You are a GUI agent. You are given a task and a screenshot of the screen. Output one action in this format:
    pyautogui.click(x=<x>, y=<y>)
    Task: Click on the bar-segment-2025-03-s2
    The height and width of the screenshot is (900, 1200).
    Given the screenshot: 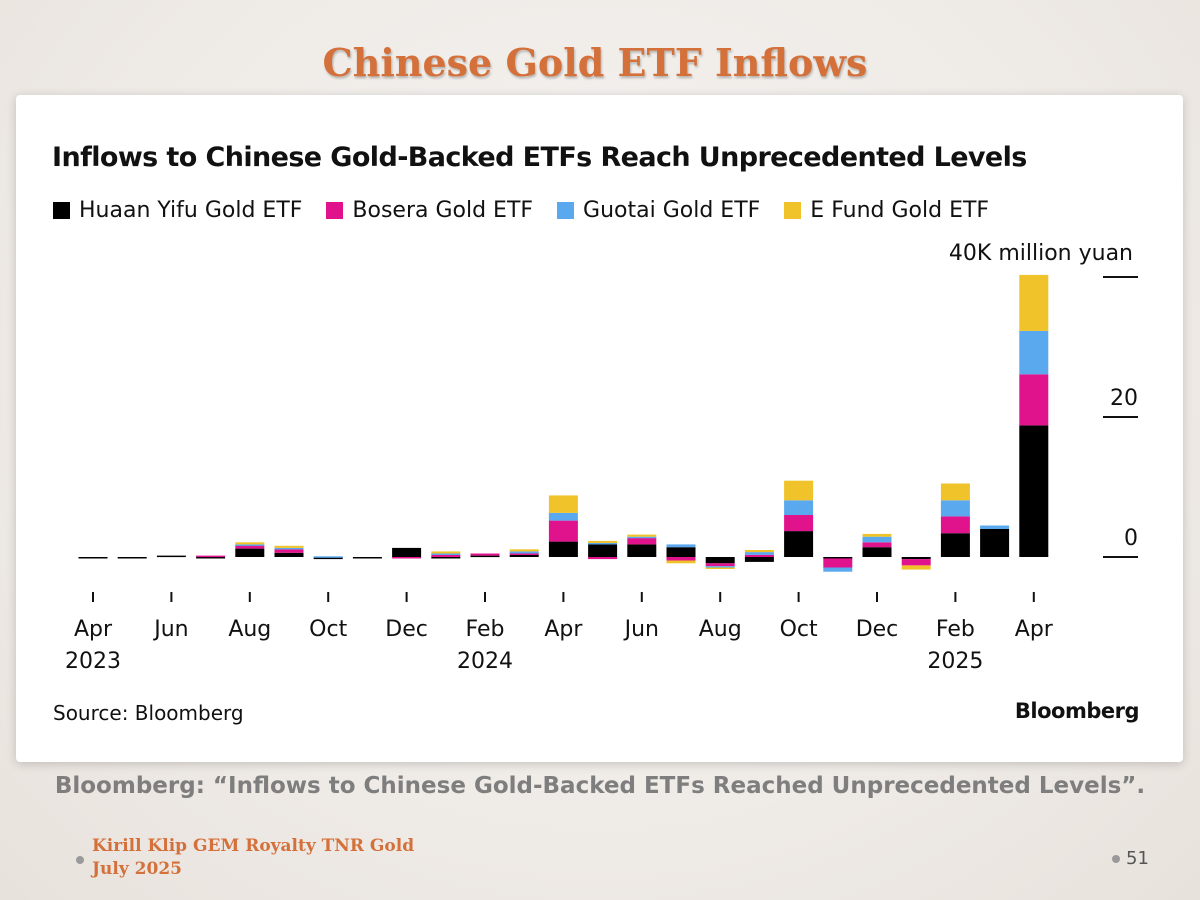 What is the action you would take?
    pyautogui.click(x=995, y=527)
    